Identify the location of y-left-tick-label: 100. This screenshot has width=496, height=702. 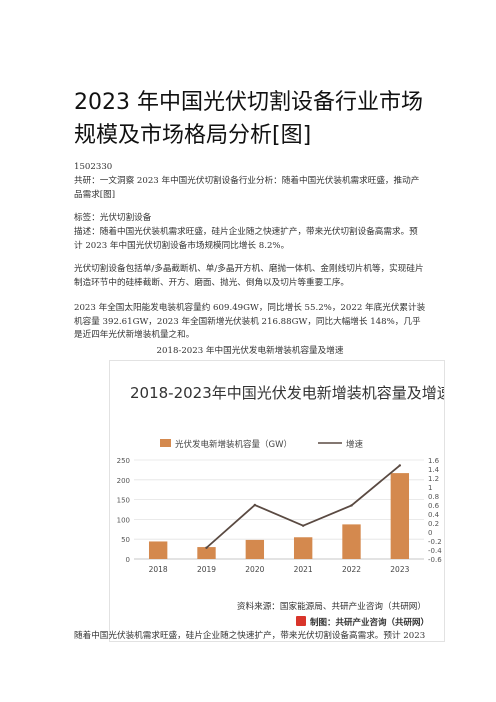
(123, 520).